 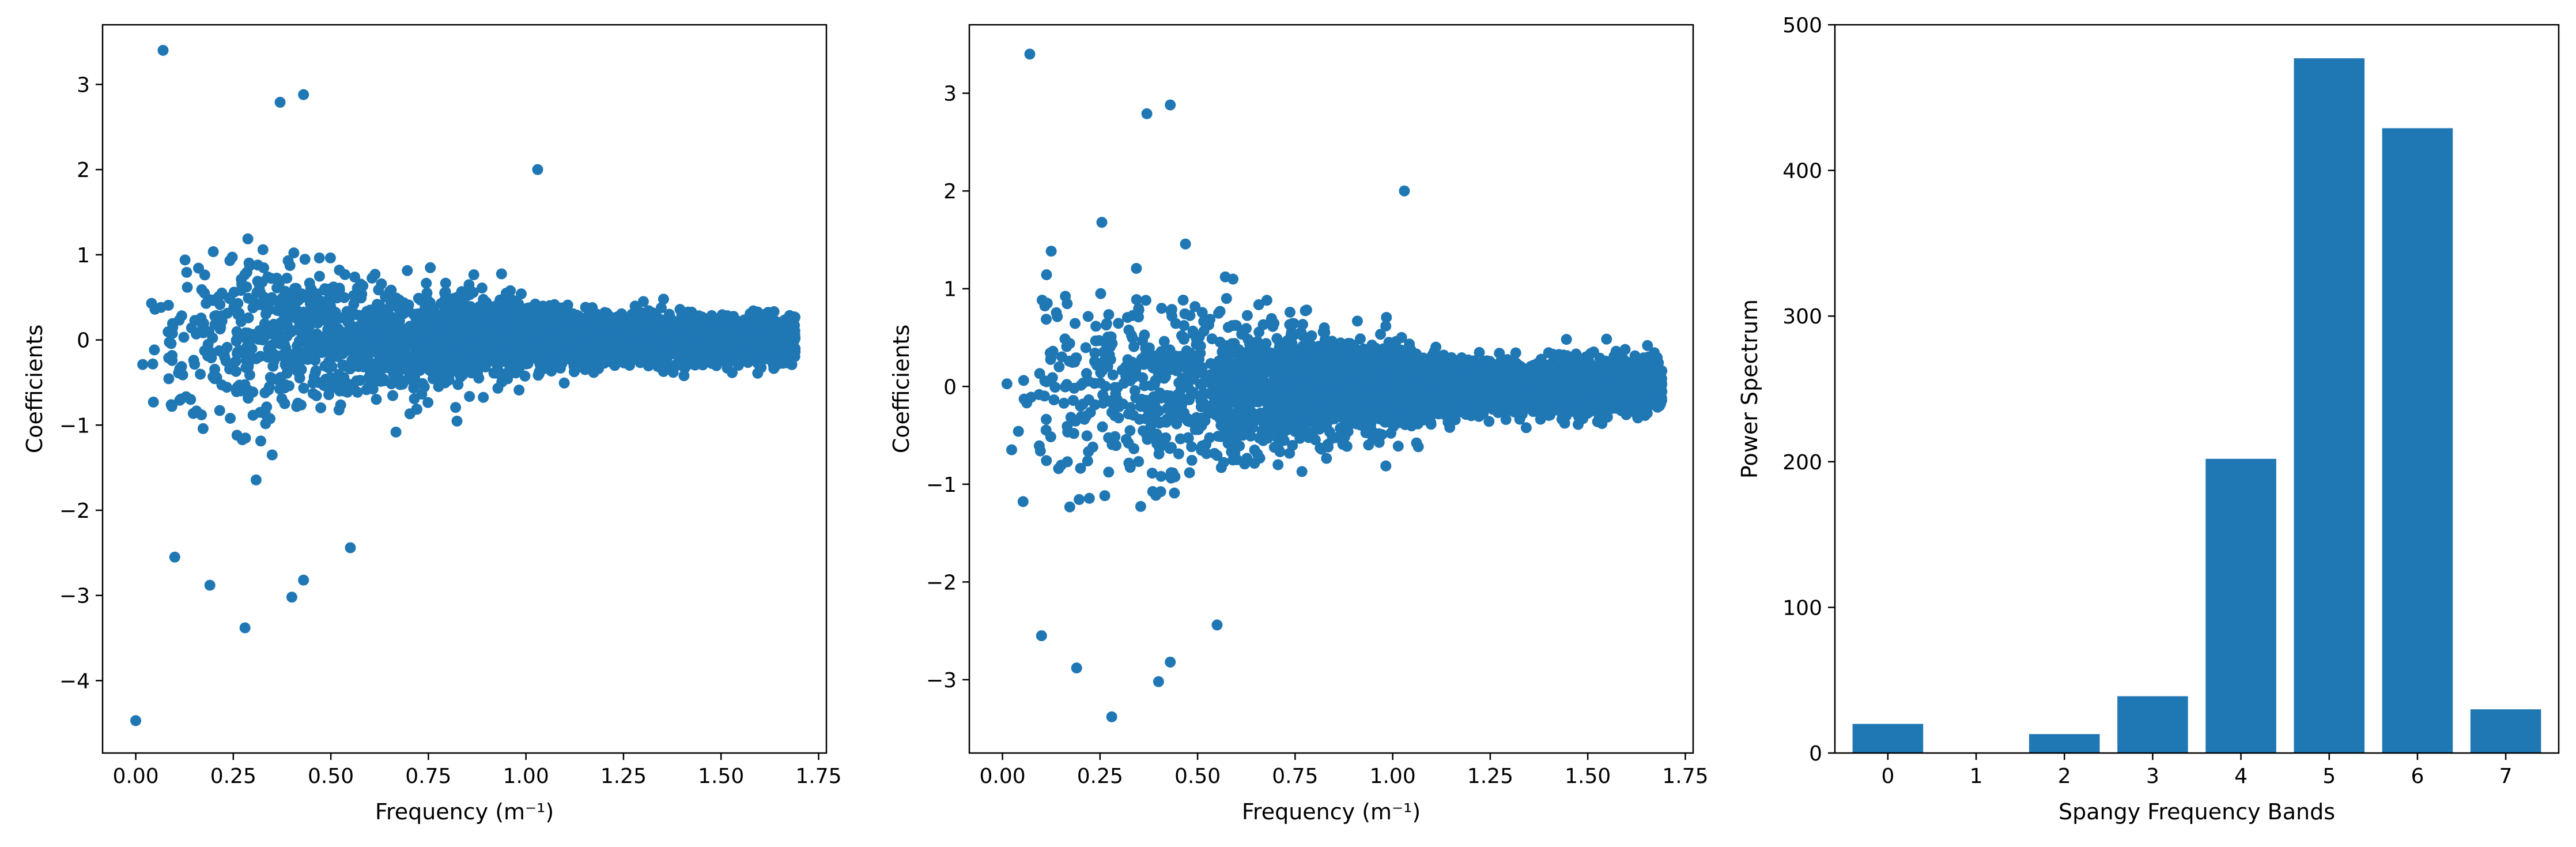 I want to click on x-tick-label: 0.25, so click(x=233, y=776).